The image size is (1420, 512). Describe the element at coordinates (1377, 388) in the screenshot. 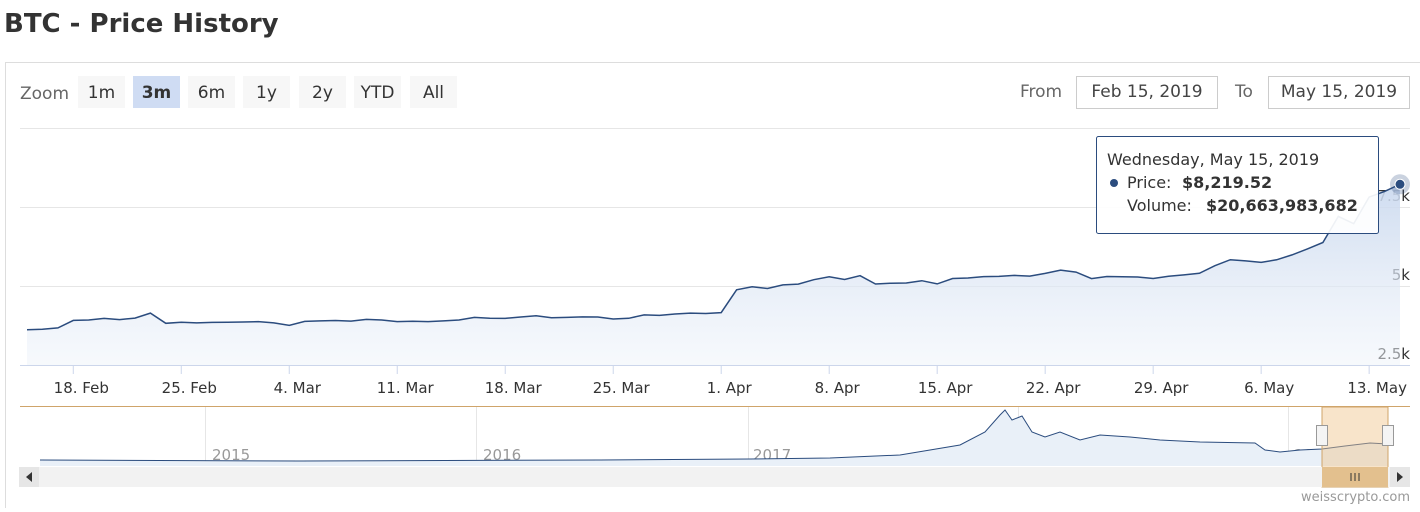

I see `x-tick-label: 13. May` at that location.